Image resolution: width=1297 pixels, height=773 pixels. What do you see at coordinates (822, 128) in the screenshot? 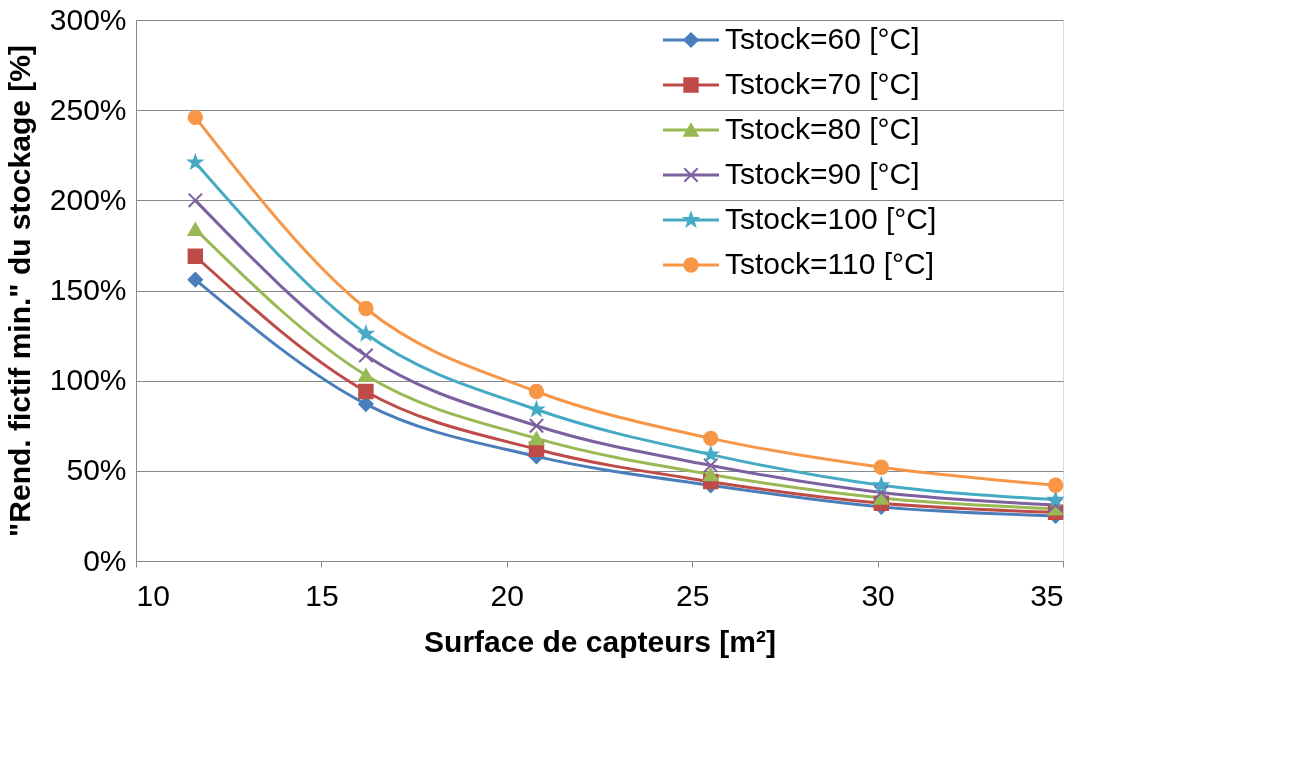
I see `legend-label: Tstock=80 [°C]` at bounding box center [822, 128].